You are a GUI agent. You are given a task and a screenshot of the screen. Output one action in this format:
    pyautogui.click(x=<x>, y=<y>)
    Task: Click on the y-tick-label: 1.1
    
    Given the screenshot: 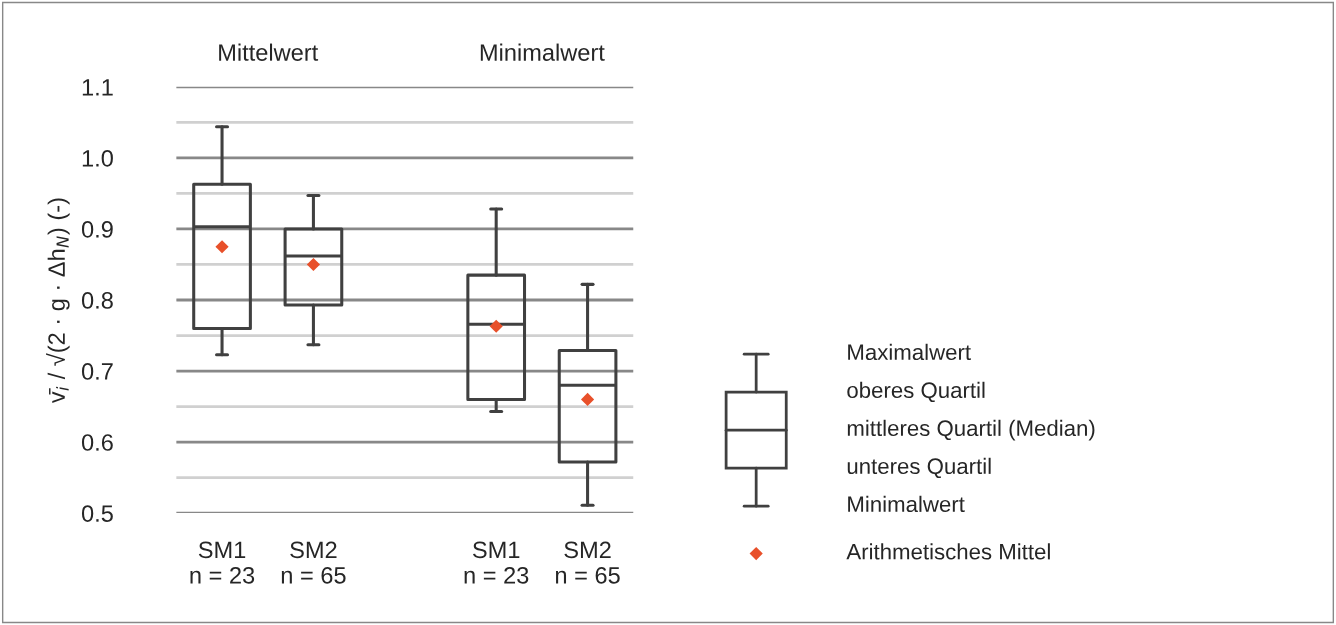 What is the action you would take?
    pyautogui.click(x=97, y=87)
    